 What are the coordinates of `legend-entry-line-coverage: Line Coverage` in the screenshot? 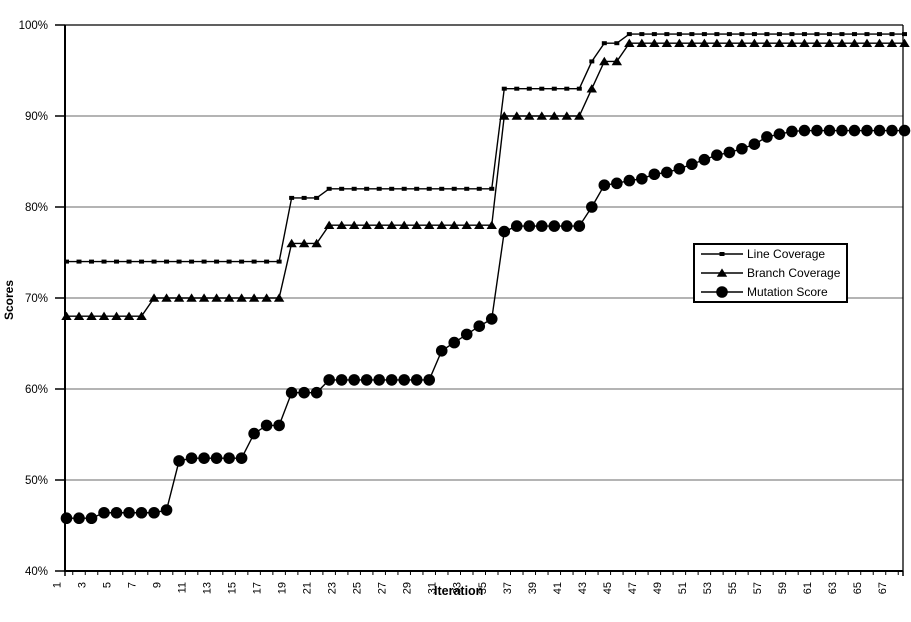 It's located at (773, 254).